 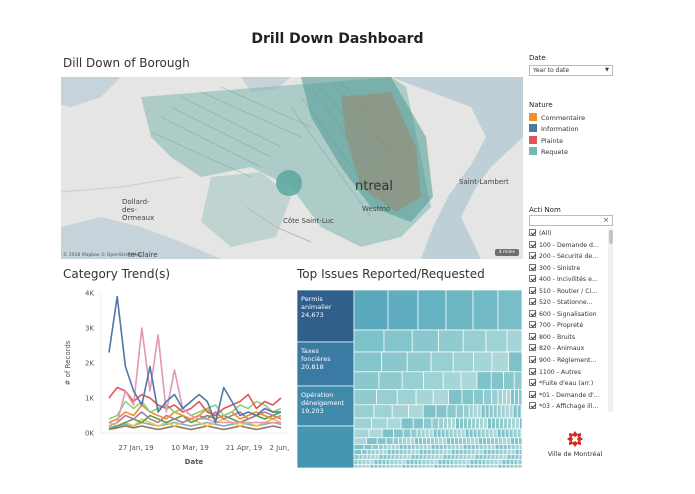 What do you see at coordinates (610, 237) in the screenshot?
I see `scrollbar-thumb` at bounding box center [610, 237].